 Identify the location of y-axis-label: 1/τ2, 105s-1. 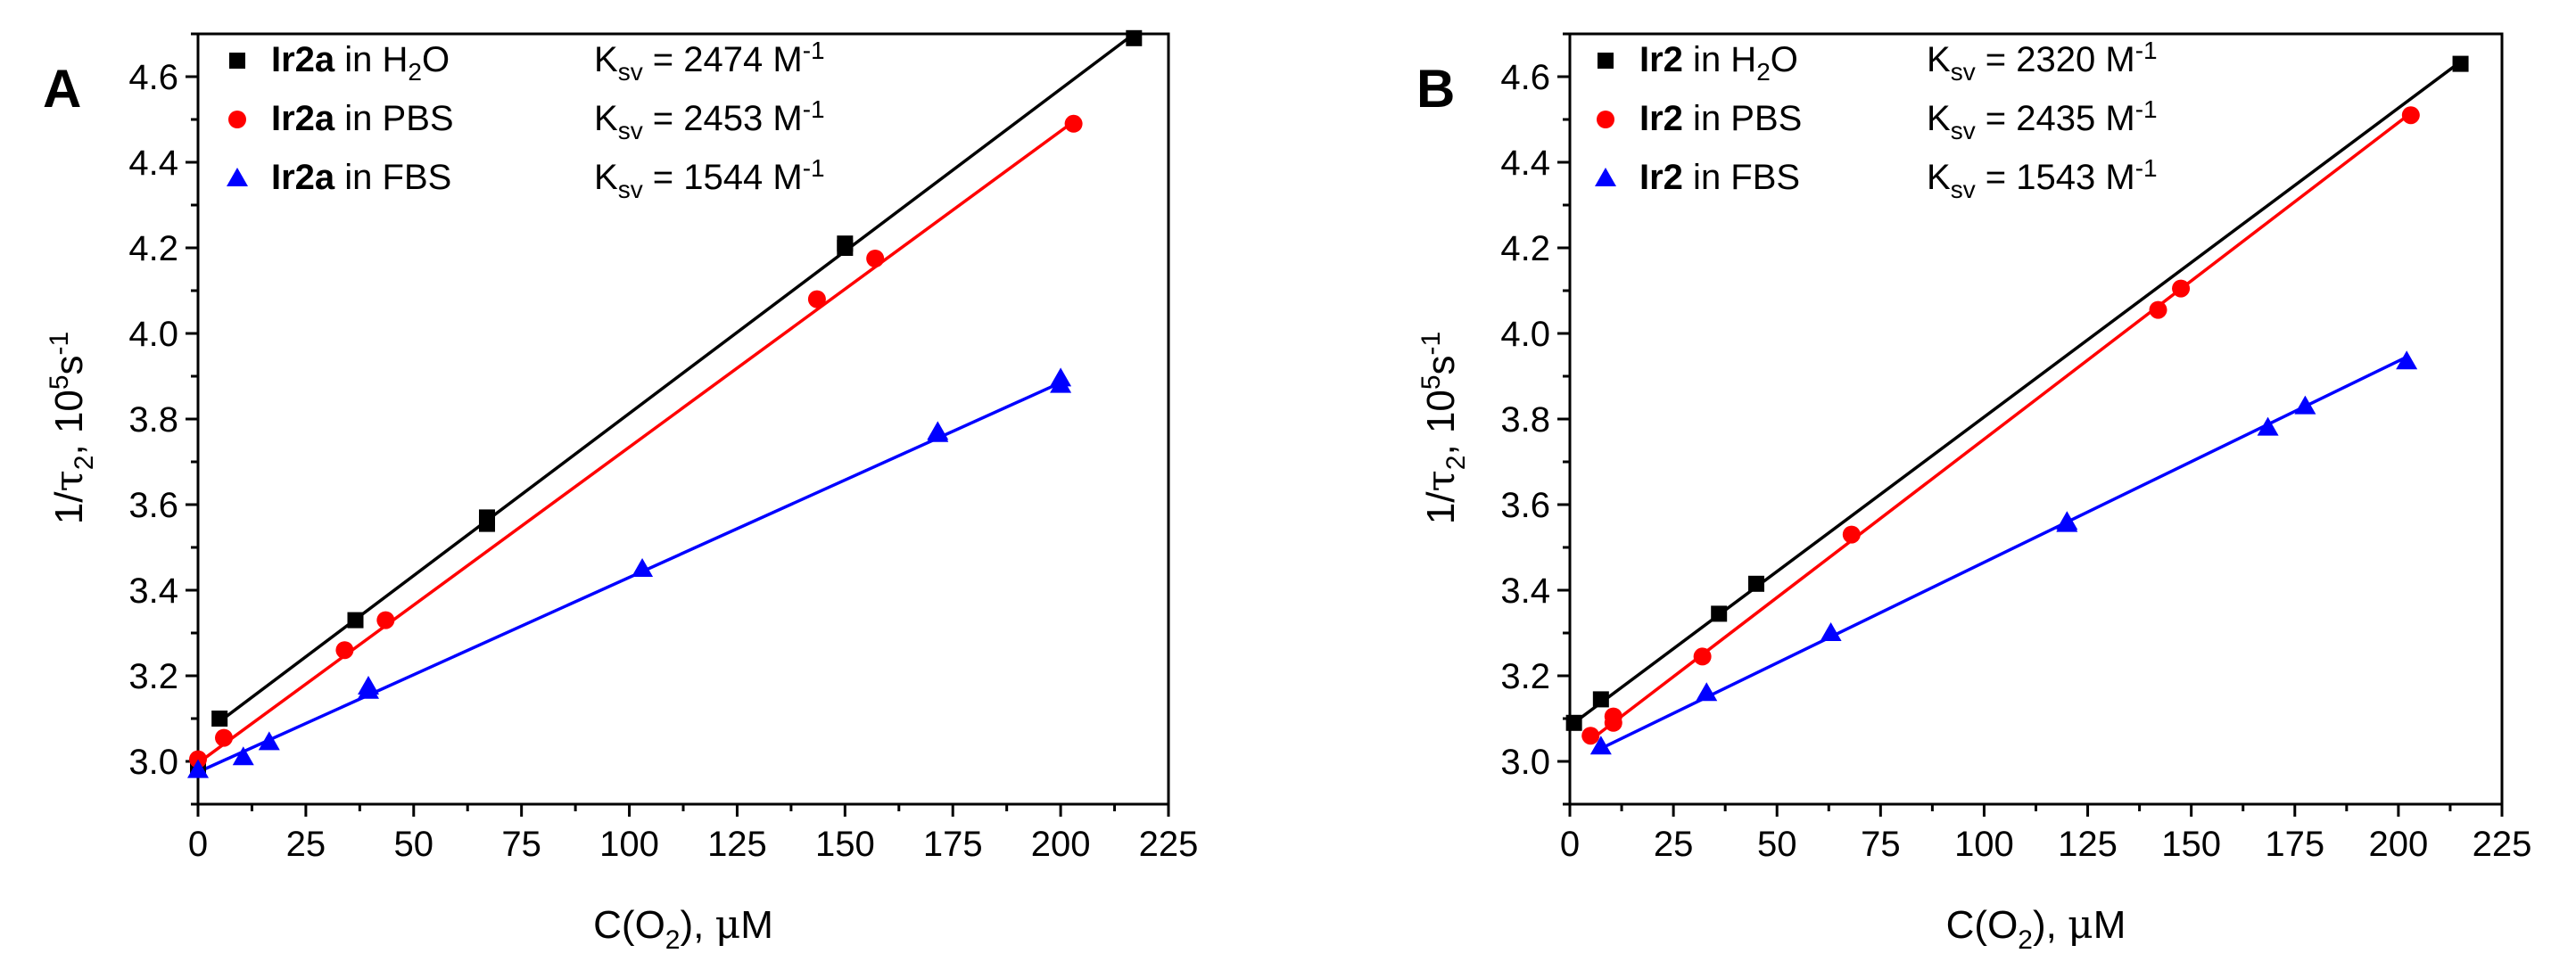
(72, 428).